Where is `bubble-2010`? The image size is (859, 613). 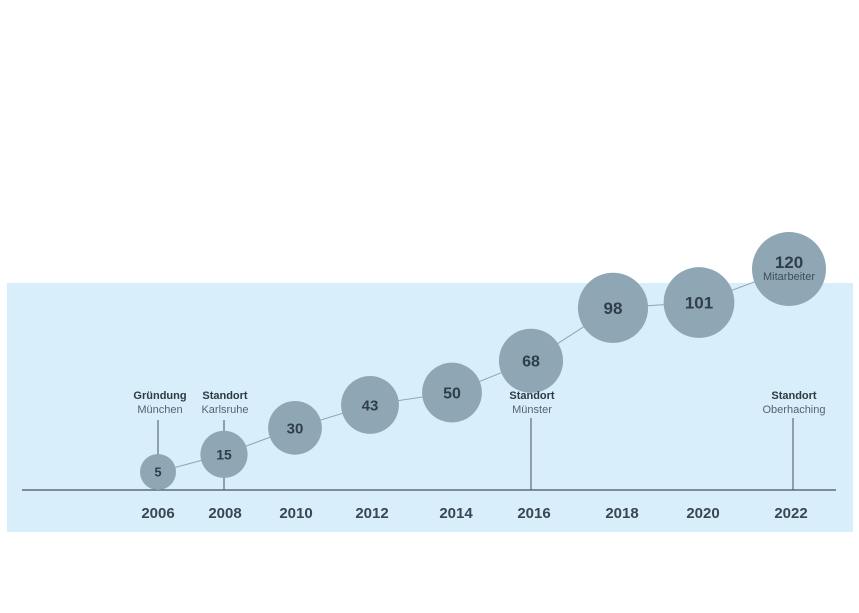
bubble-2010 is located at coordinates (295, 428).